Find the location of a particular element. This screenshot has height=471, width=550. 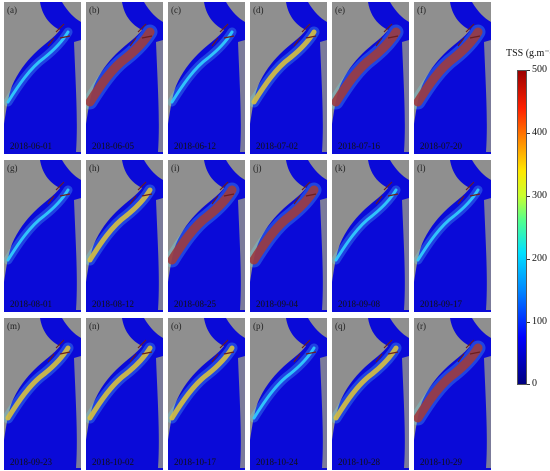

colorbar-tick-400: 400 is located at coordinates (539, 132).